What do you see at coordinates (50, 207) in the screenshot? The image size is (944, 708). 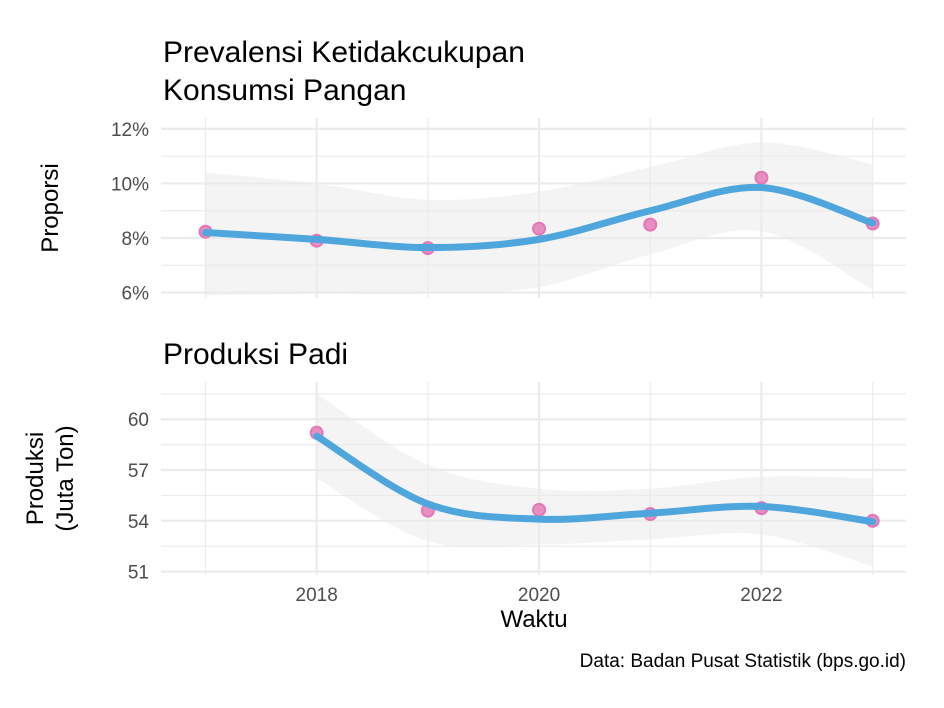 I see `y-axis-label: Proporsi` at bounding box center [50, 207].